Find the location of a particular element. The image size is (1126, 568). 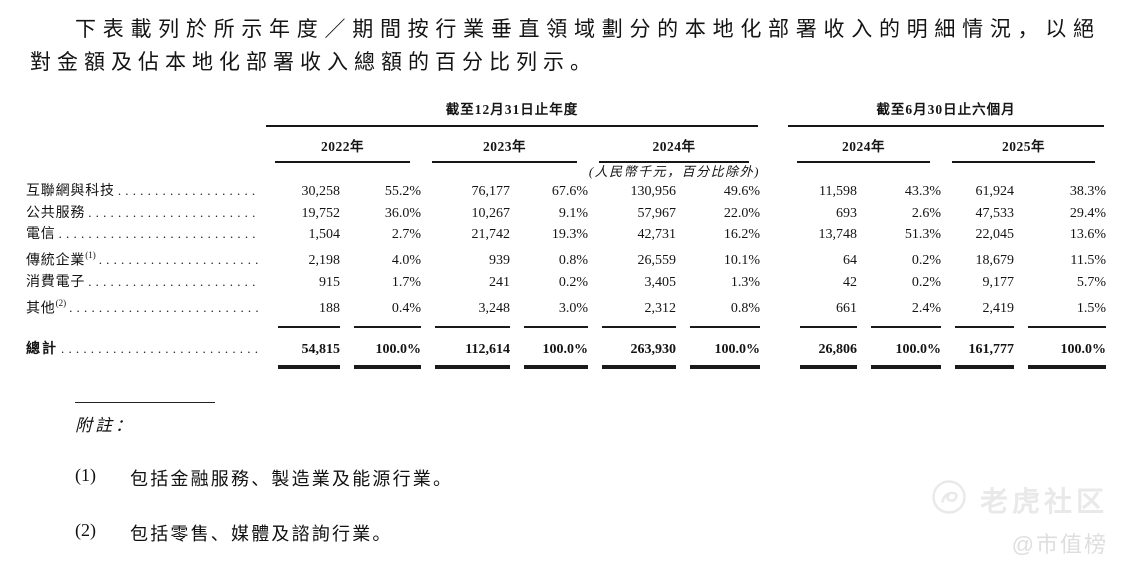

row-label: 公共服務 is located at coordinates (56, 213).